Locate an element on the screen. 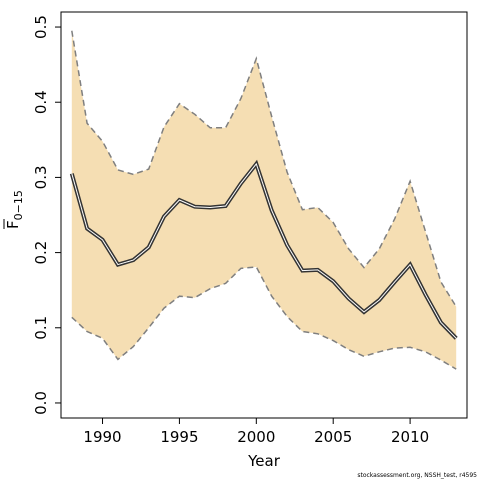 This screenshot has height=480, width=480. x-tick-label-2000: 2000 is located at coordinates (256, 437).